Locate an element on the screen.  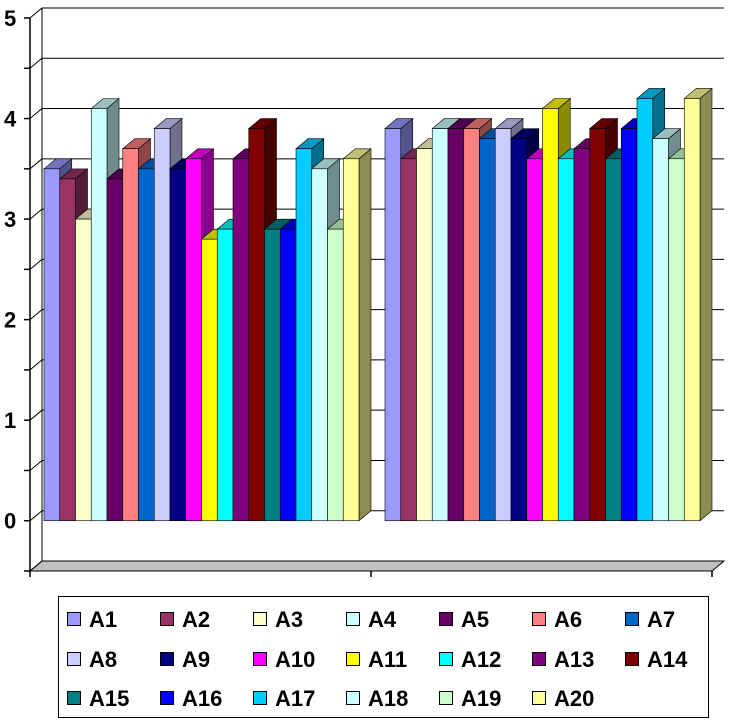
legend-label: A20 is located at coordinates (574, 698).